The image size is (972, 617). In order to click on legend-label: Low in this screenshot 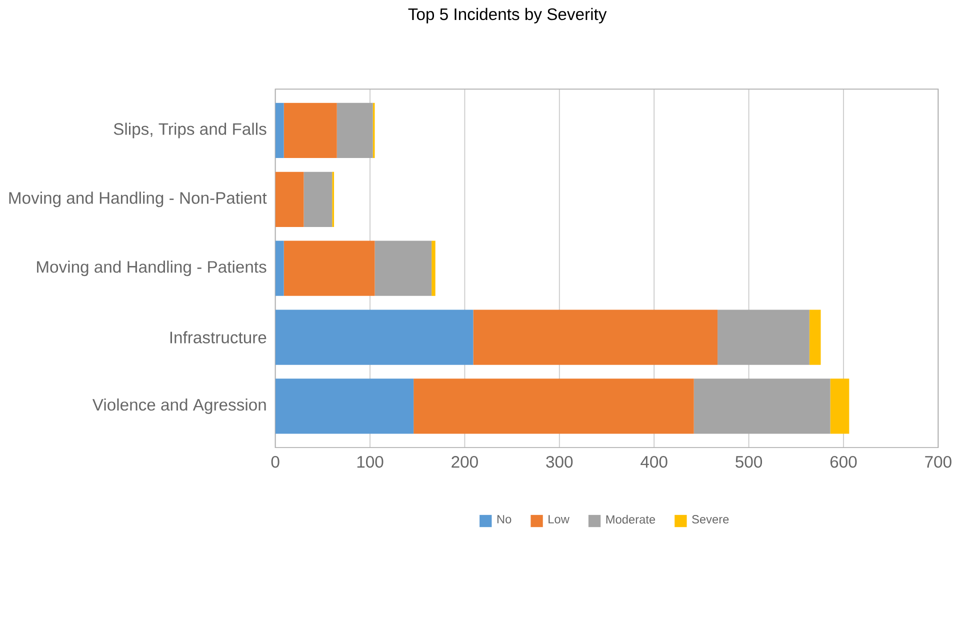, I will do `click(559, 519)`.